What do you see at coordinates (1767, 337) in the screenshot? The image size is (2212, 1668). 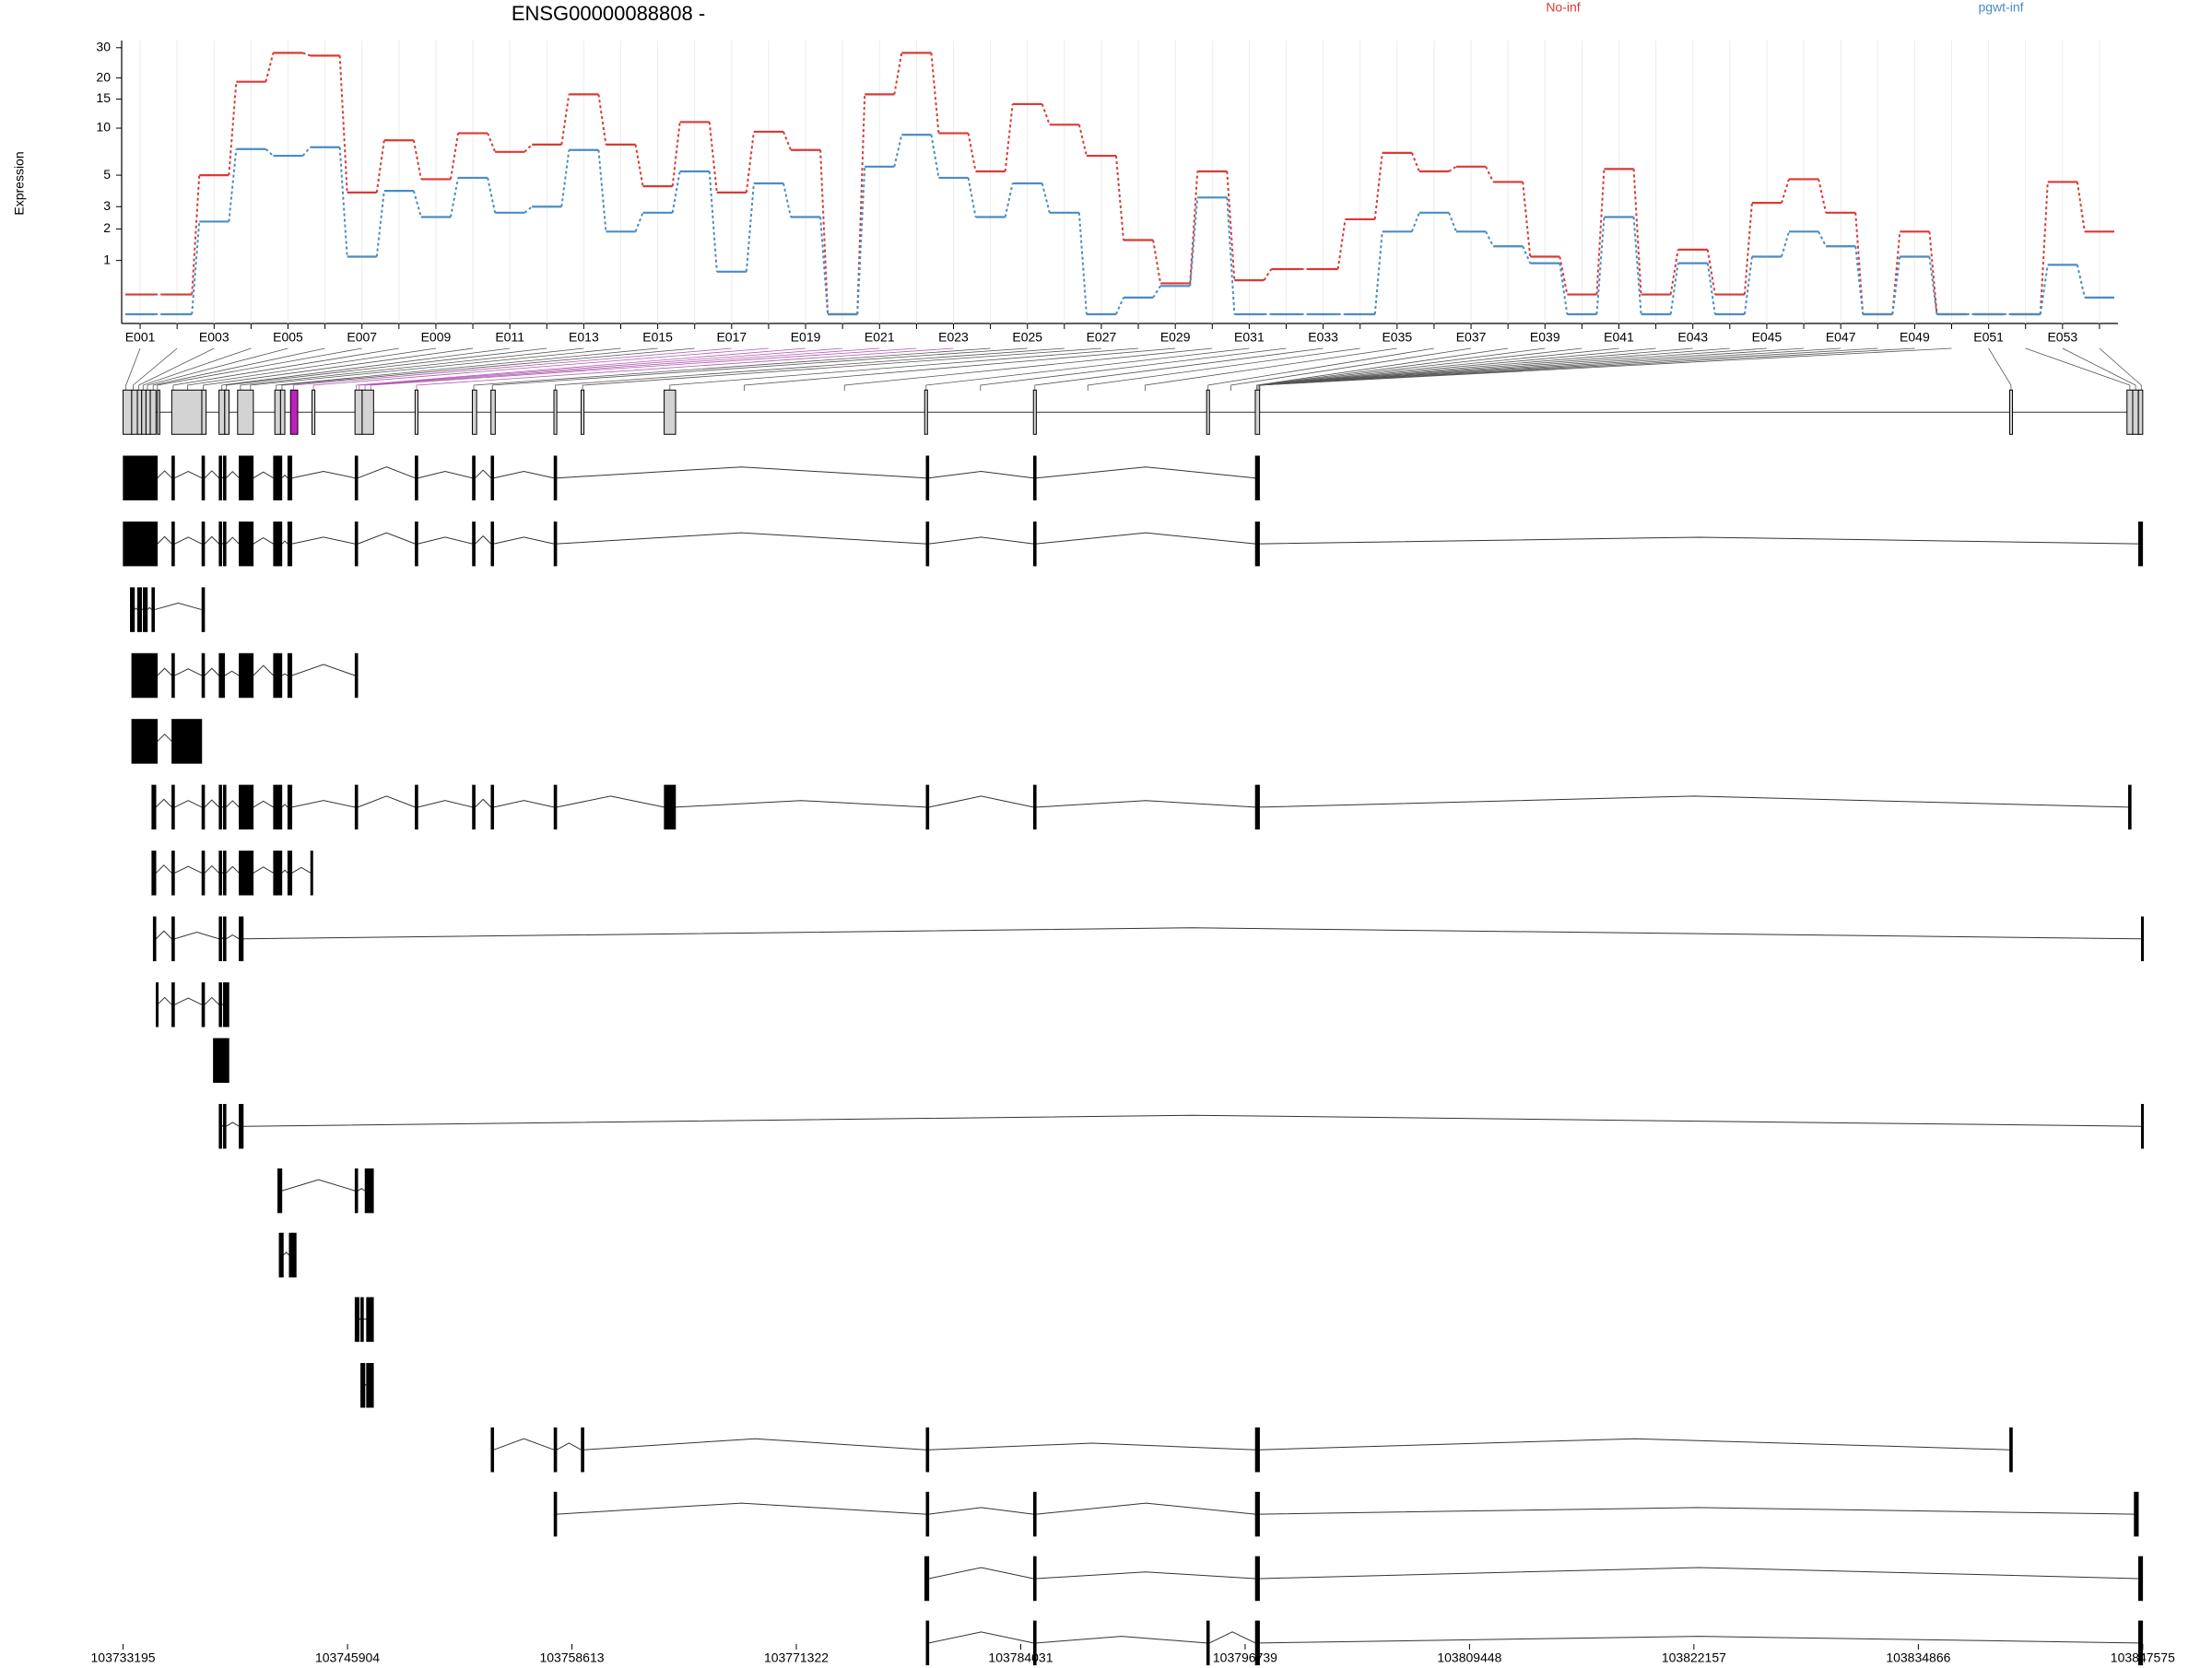 I see `x-tick-label: E045` at bounding box center [1767, 337].